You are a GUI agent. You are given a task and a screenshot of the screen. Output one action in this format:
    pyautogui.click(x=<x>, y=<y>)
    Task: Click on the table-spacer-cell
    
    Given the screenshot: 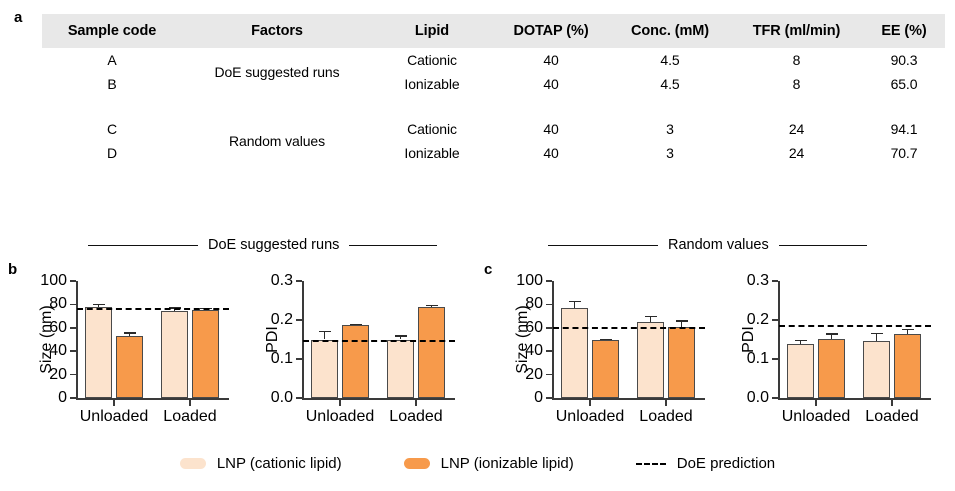 What is the action you would take?
    pyautogui.click(x=493, y=106)
    